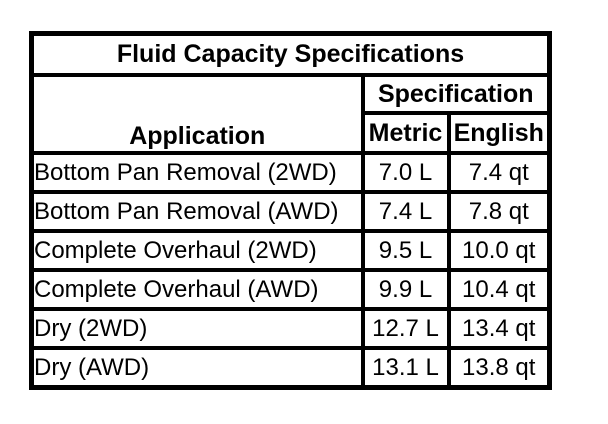 Image resolution: width=608 pixels, height=424 pixels. What do you see at coordinates (405, 211) in the screenshot?
I see `metric-value-cell: 7.4 L` at bounding box center [405, 211].